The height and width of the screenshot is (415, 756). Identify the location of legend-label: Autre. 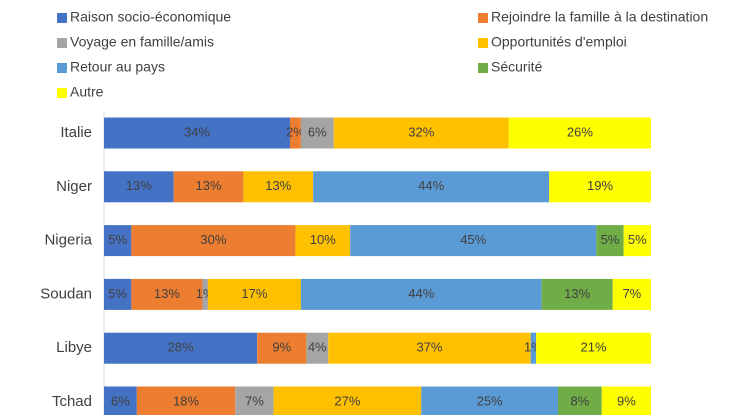
(87, 92).